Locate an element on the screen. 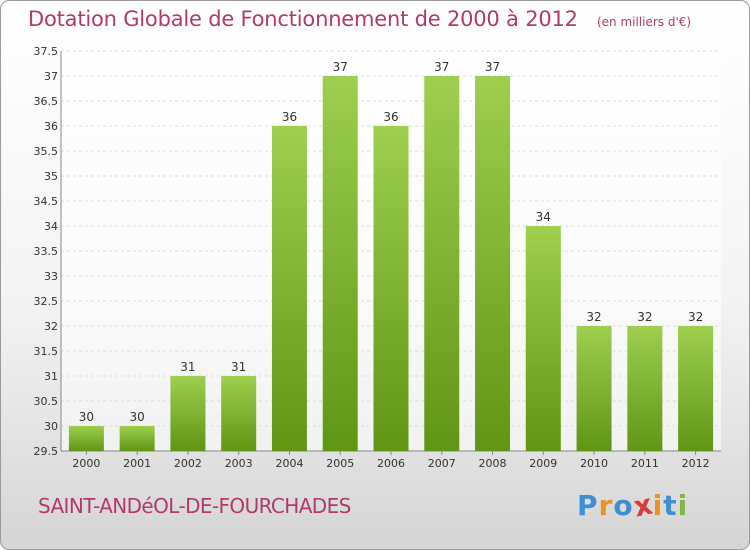 The width and height of the screenshot is (750, 550). y-tick-label: 32 is located at coordinates (51, 326).